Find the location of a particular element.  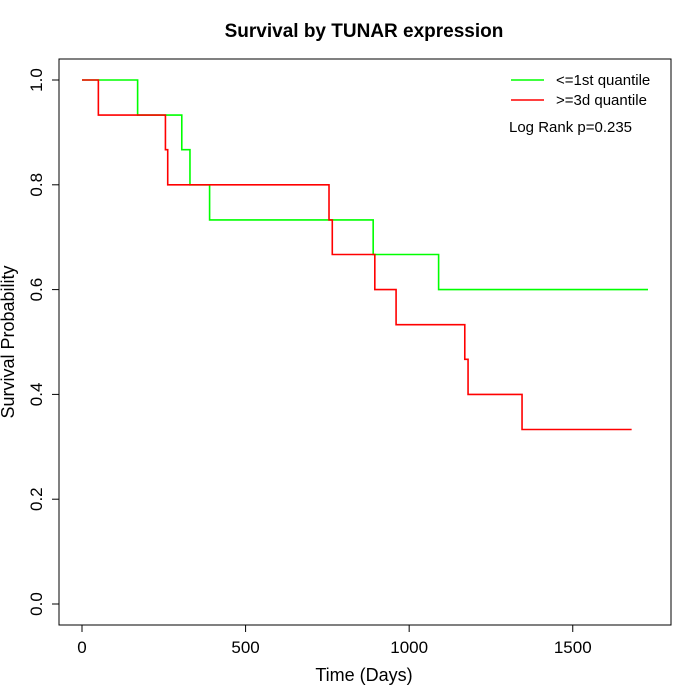

y-tick-label: 0.4 is located at coordinates (36, 395).